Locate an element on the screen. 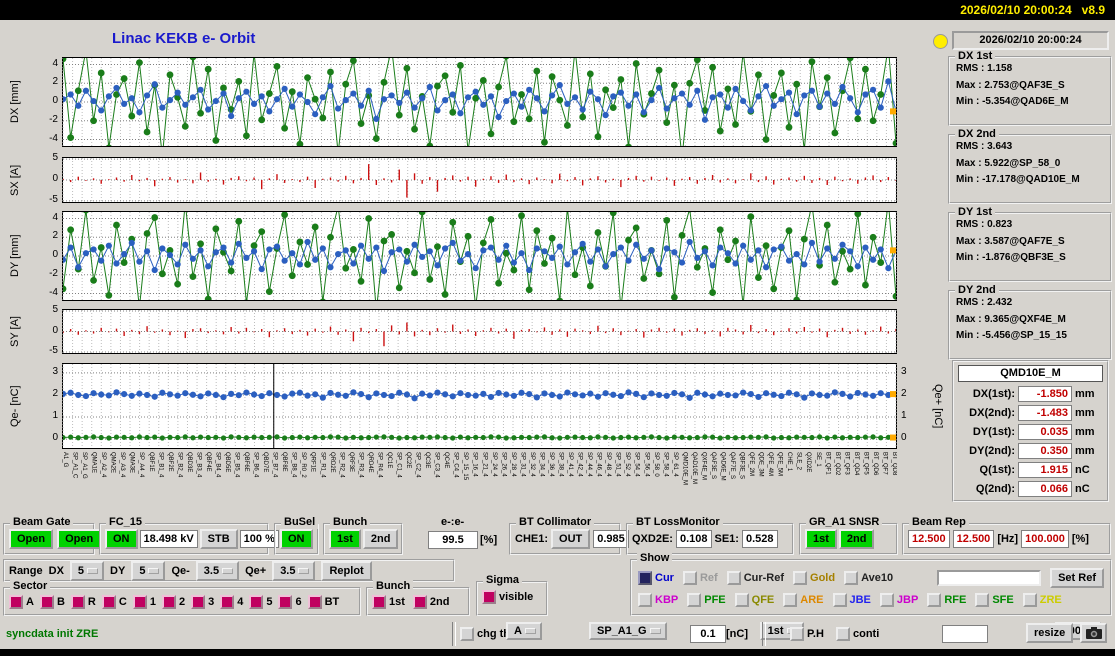  gr-snsr-2nd-button: 2nd is located at coordinates (856, 539).